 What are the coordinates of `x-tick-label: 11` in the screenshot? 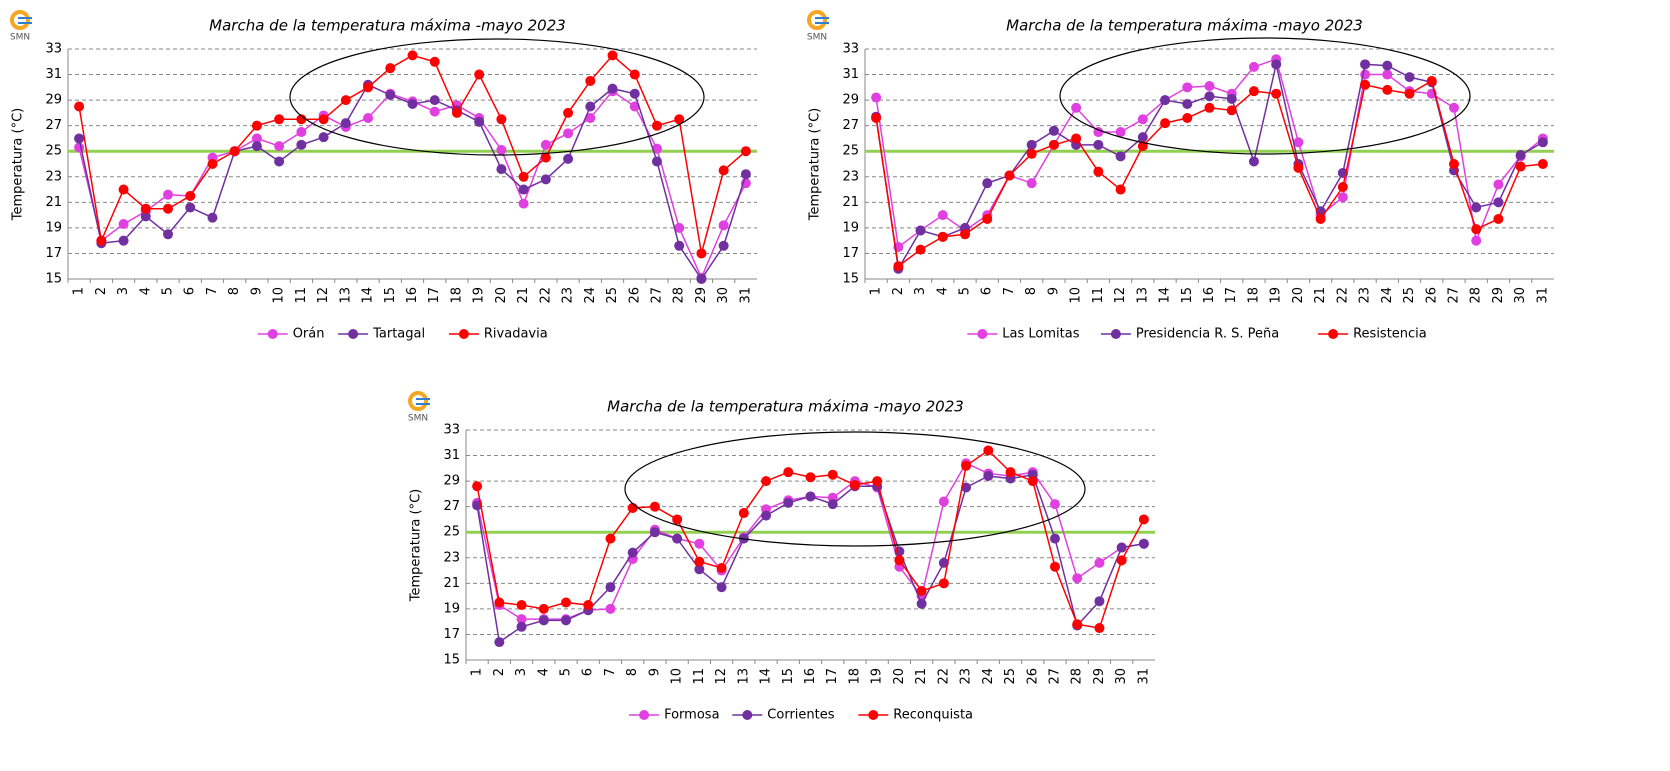 It's located at (301, 295).